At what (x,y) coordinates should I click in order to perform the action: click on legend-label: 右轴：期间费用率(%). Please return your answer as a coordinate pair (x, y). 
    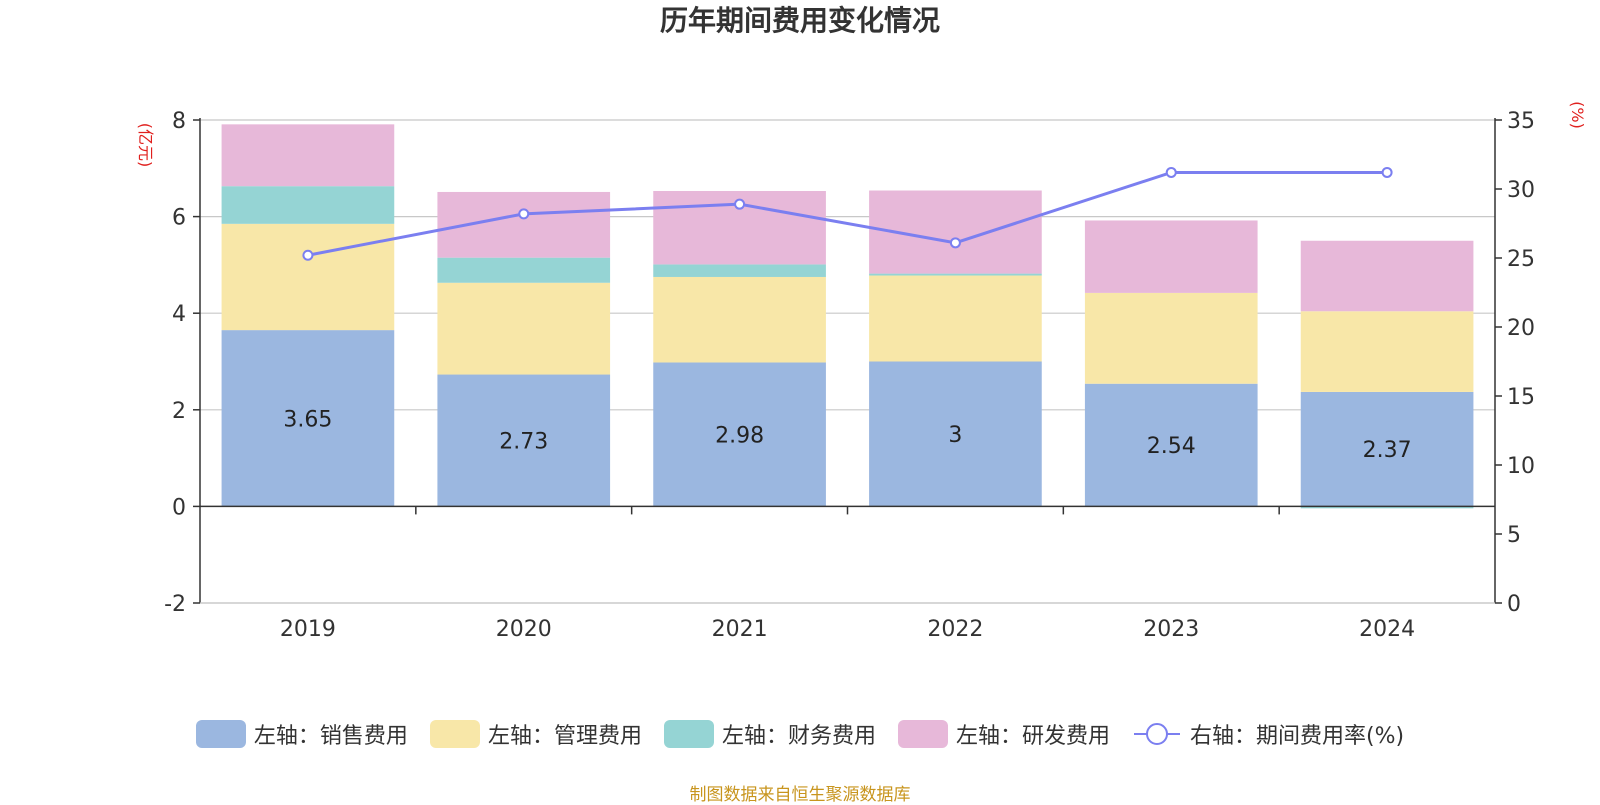
    Looking at the image, I should click on (1297, 736).